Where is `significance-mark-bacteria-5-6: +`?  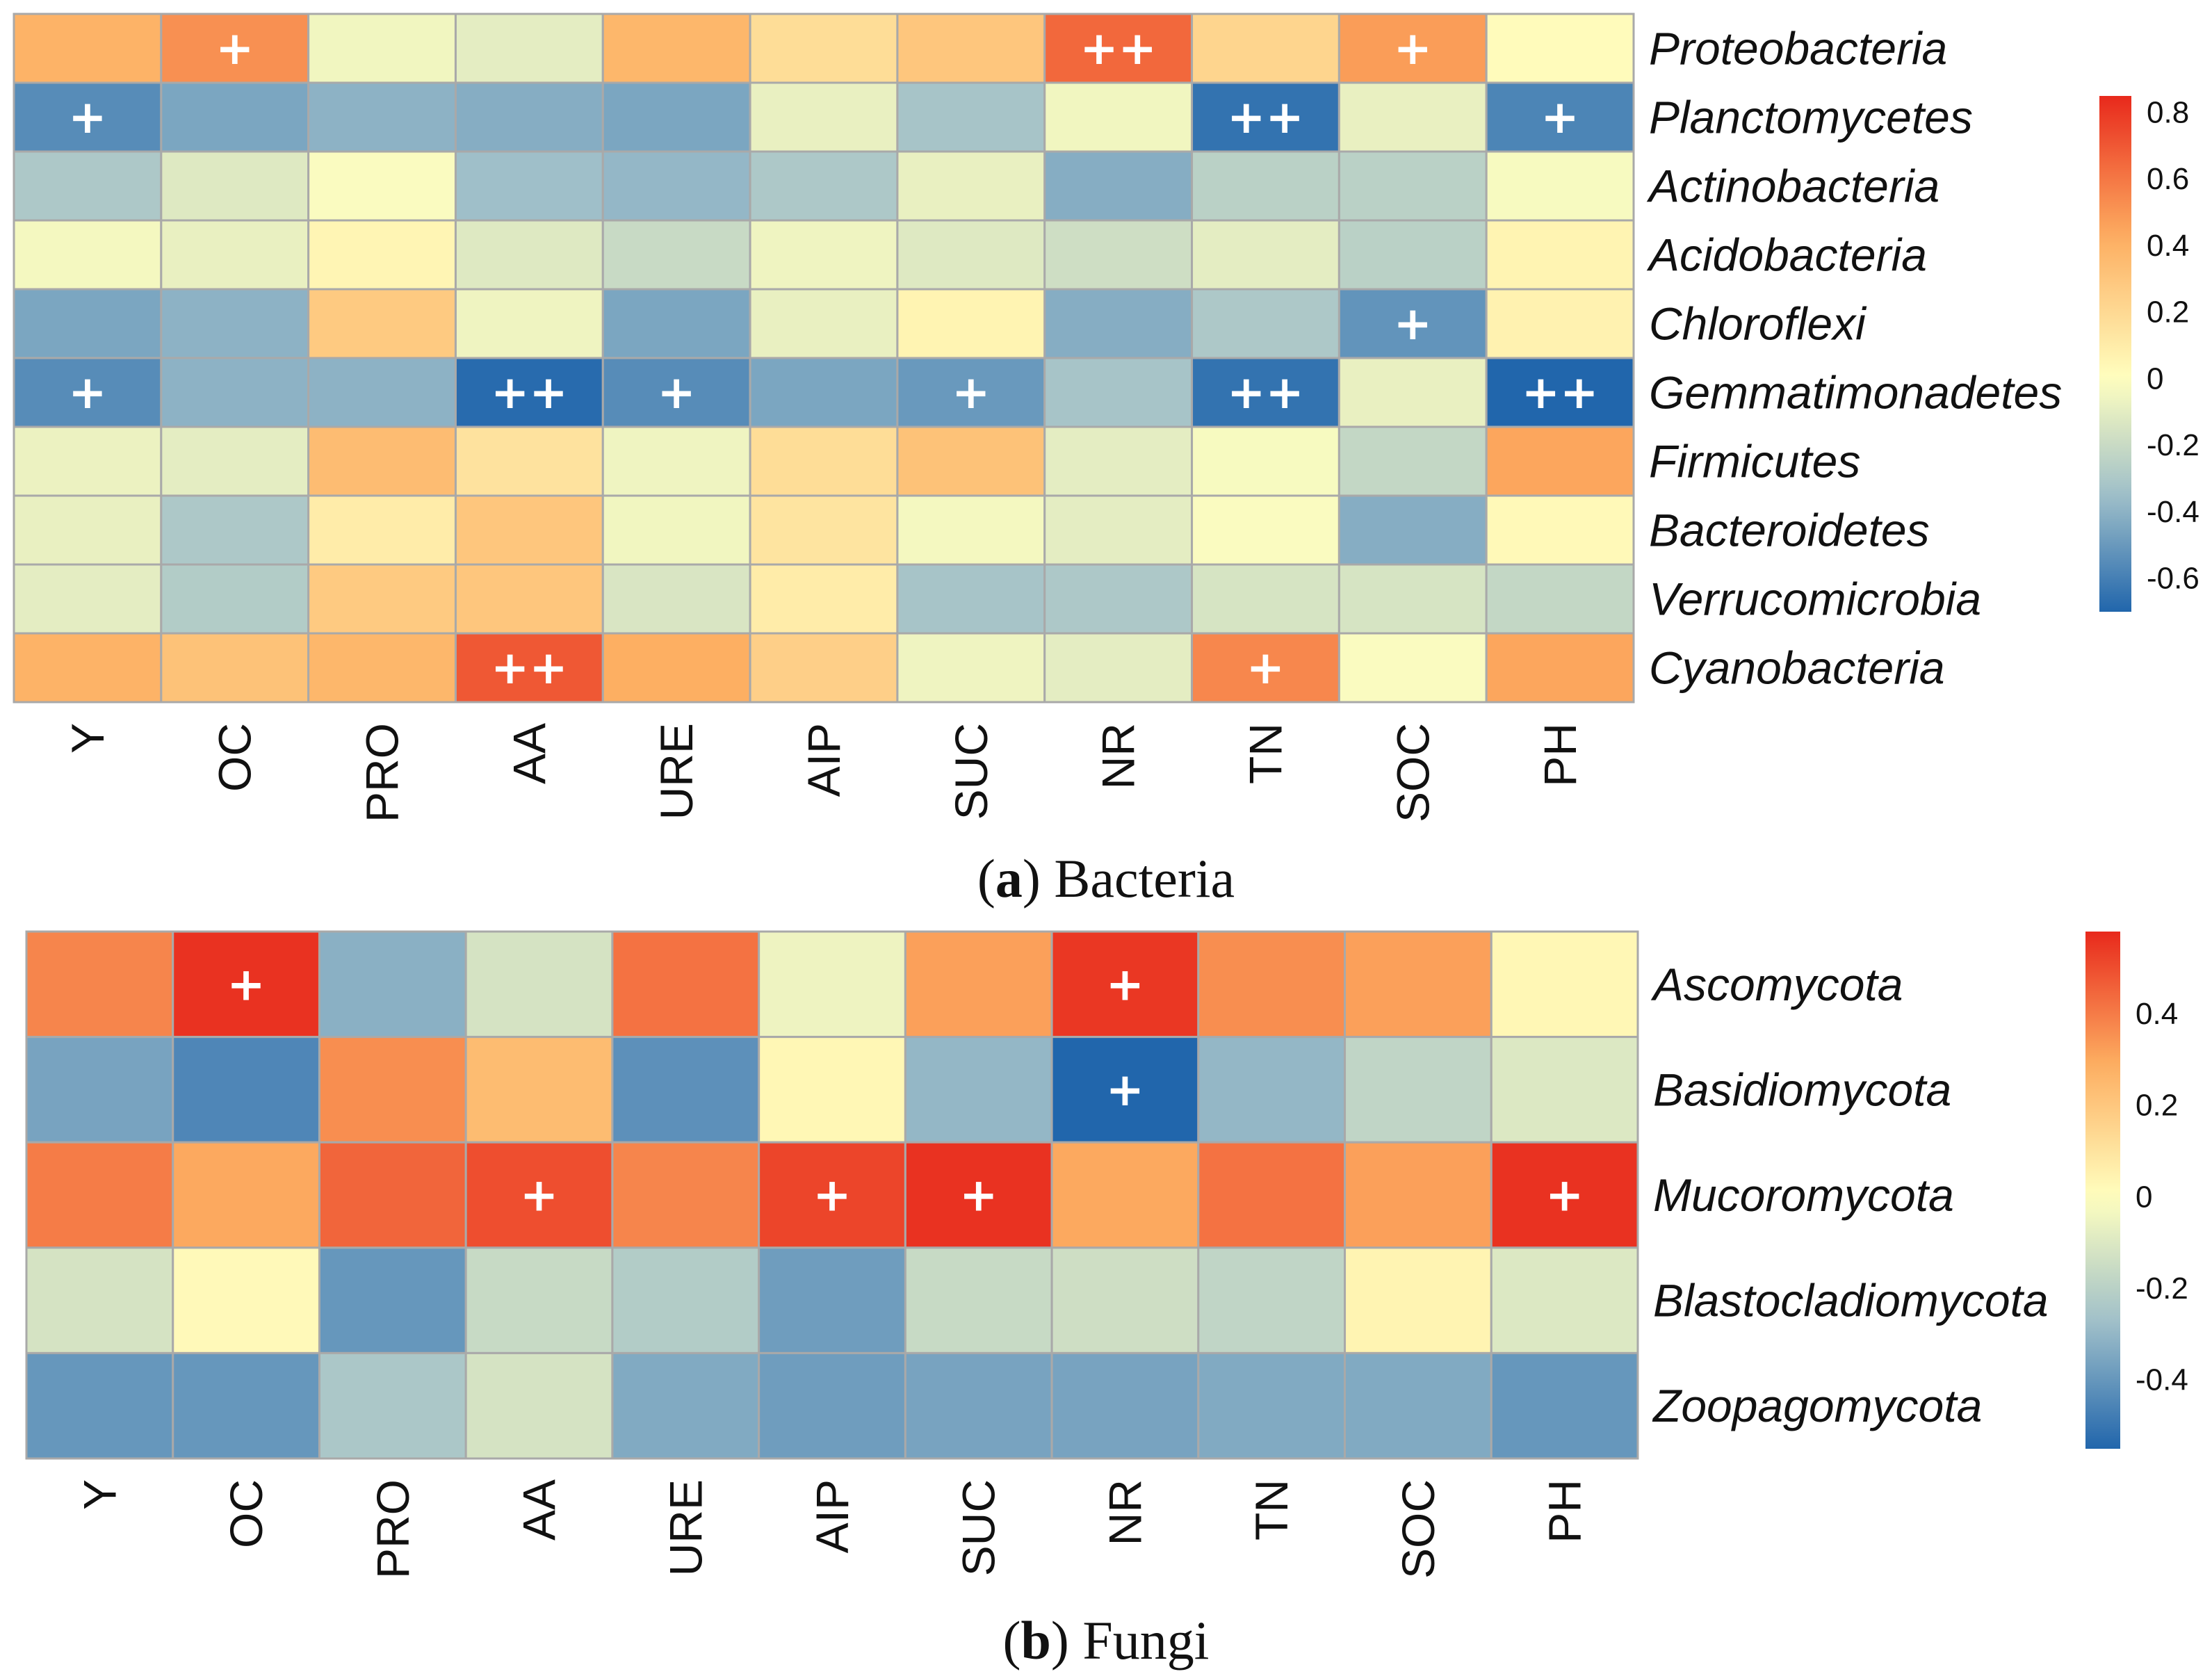 significance-mark-bacteria-5-6: + is located at coordinates (971, 392).